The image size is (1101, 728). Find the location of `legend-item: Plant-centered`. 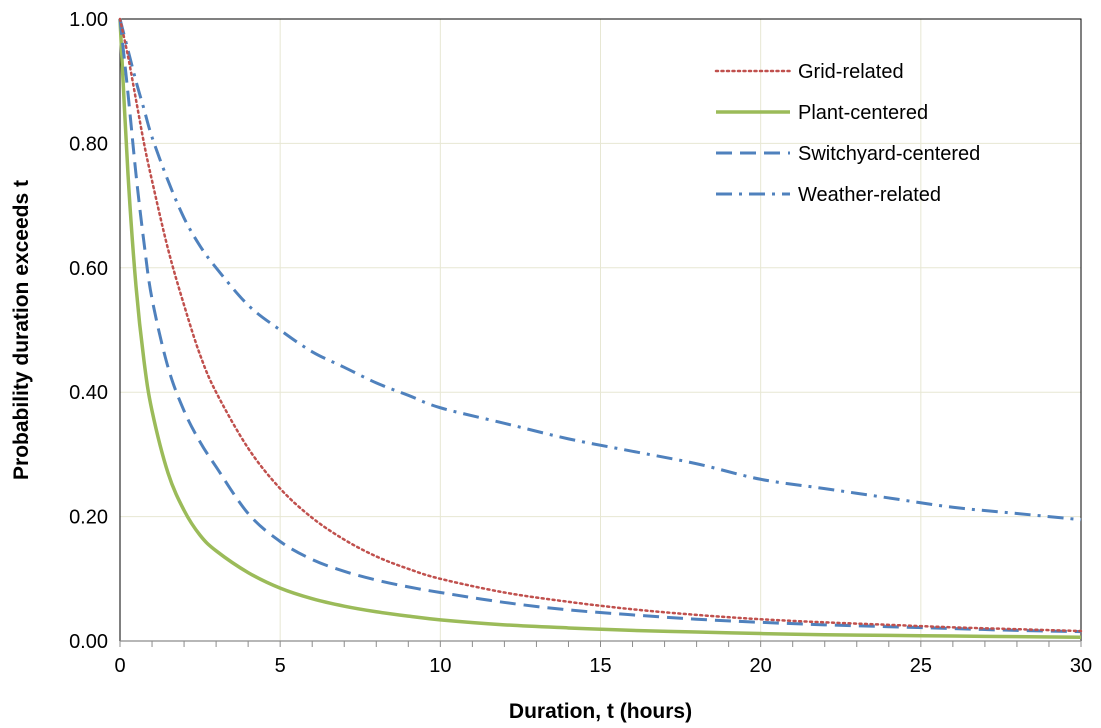

legend-item: Plant-centered is located at coordinates (822, 113).